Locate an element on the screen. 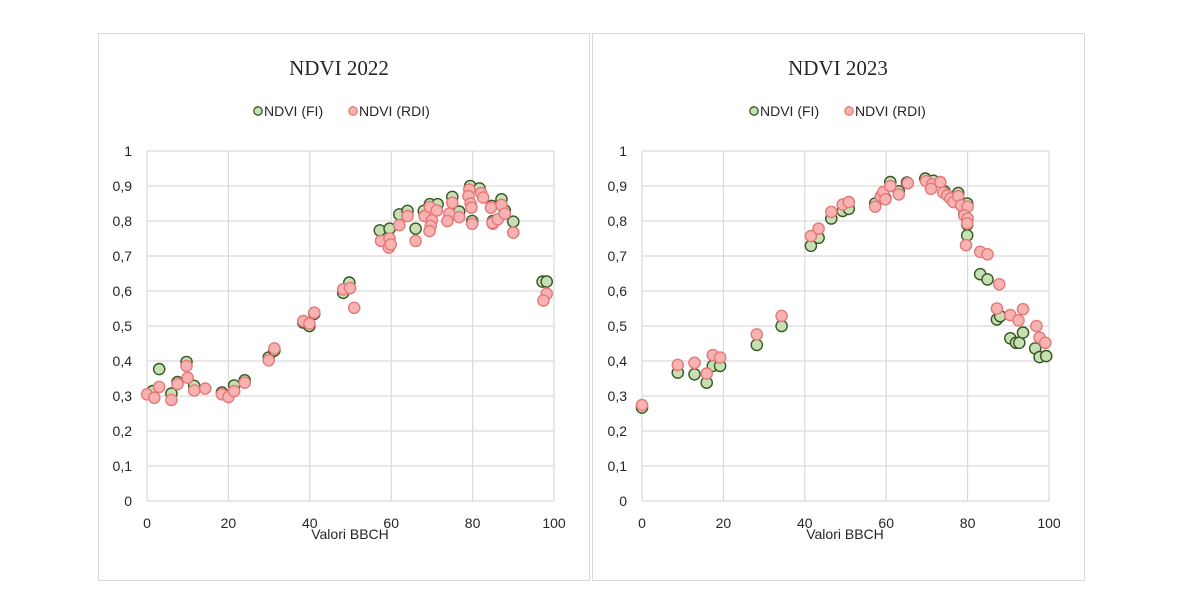 The height and width of the screenshot is (600, 1200). chart-title: NDVI 2022 is located at coordinates (339, 68).